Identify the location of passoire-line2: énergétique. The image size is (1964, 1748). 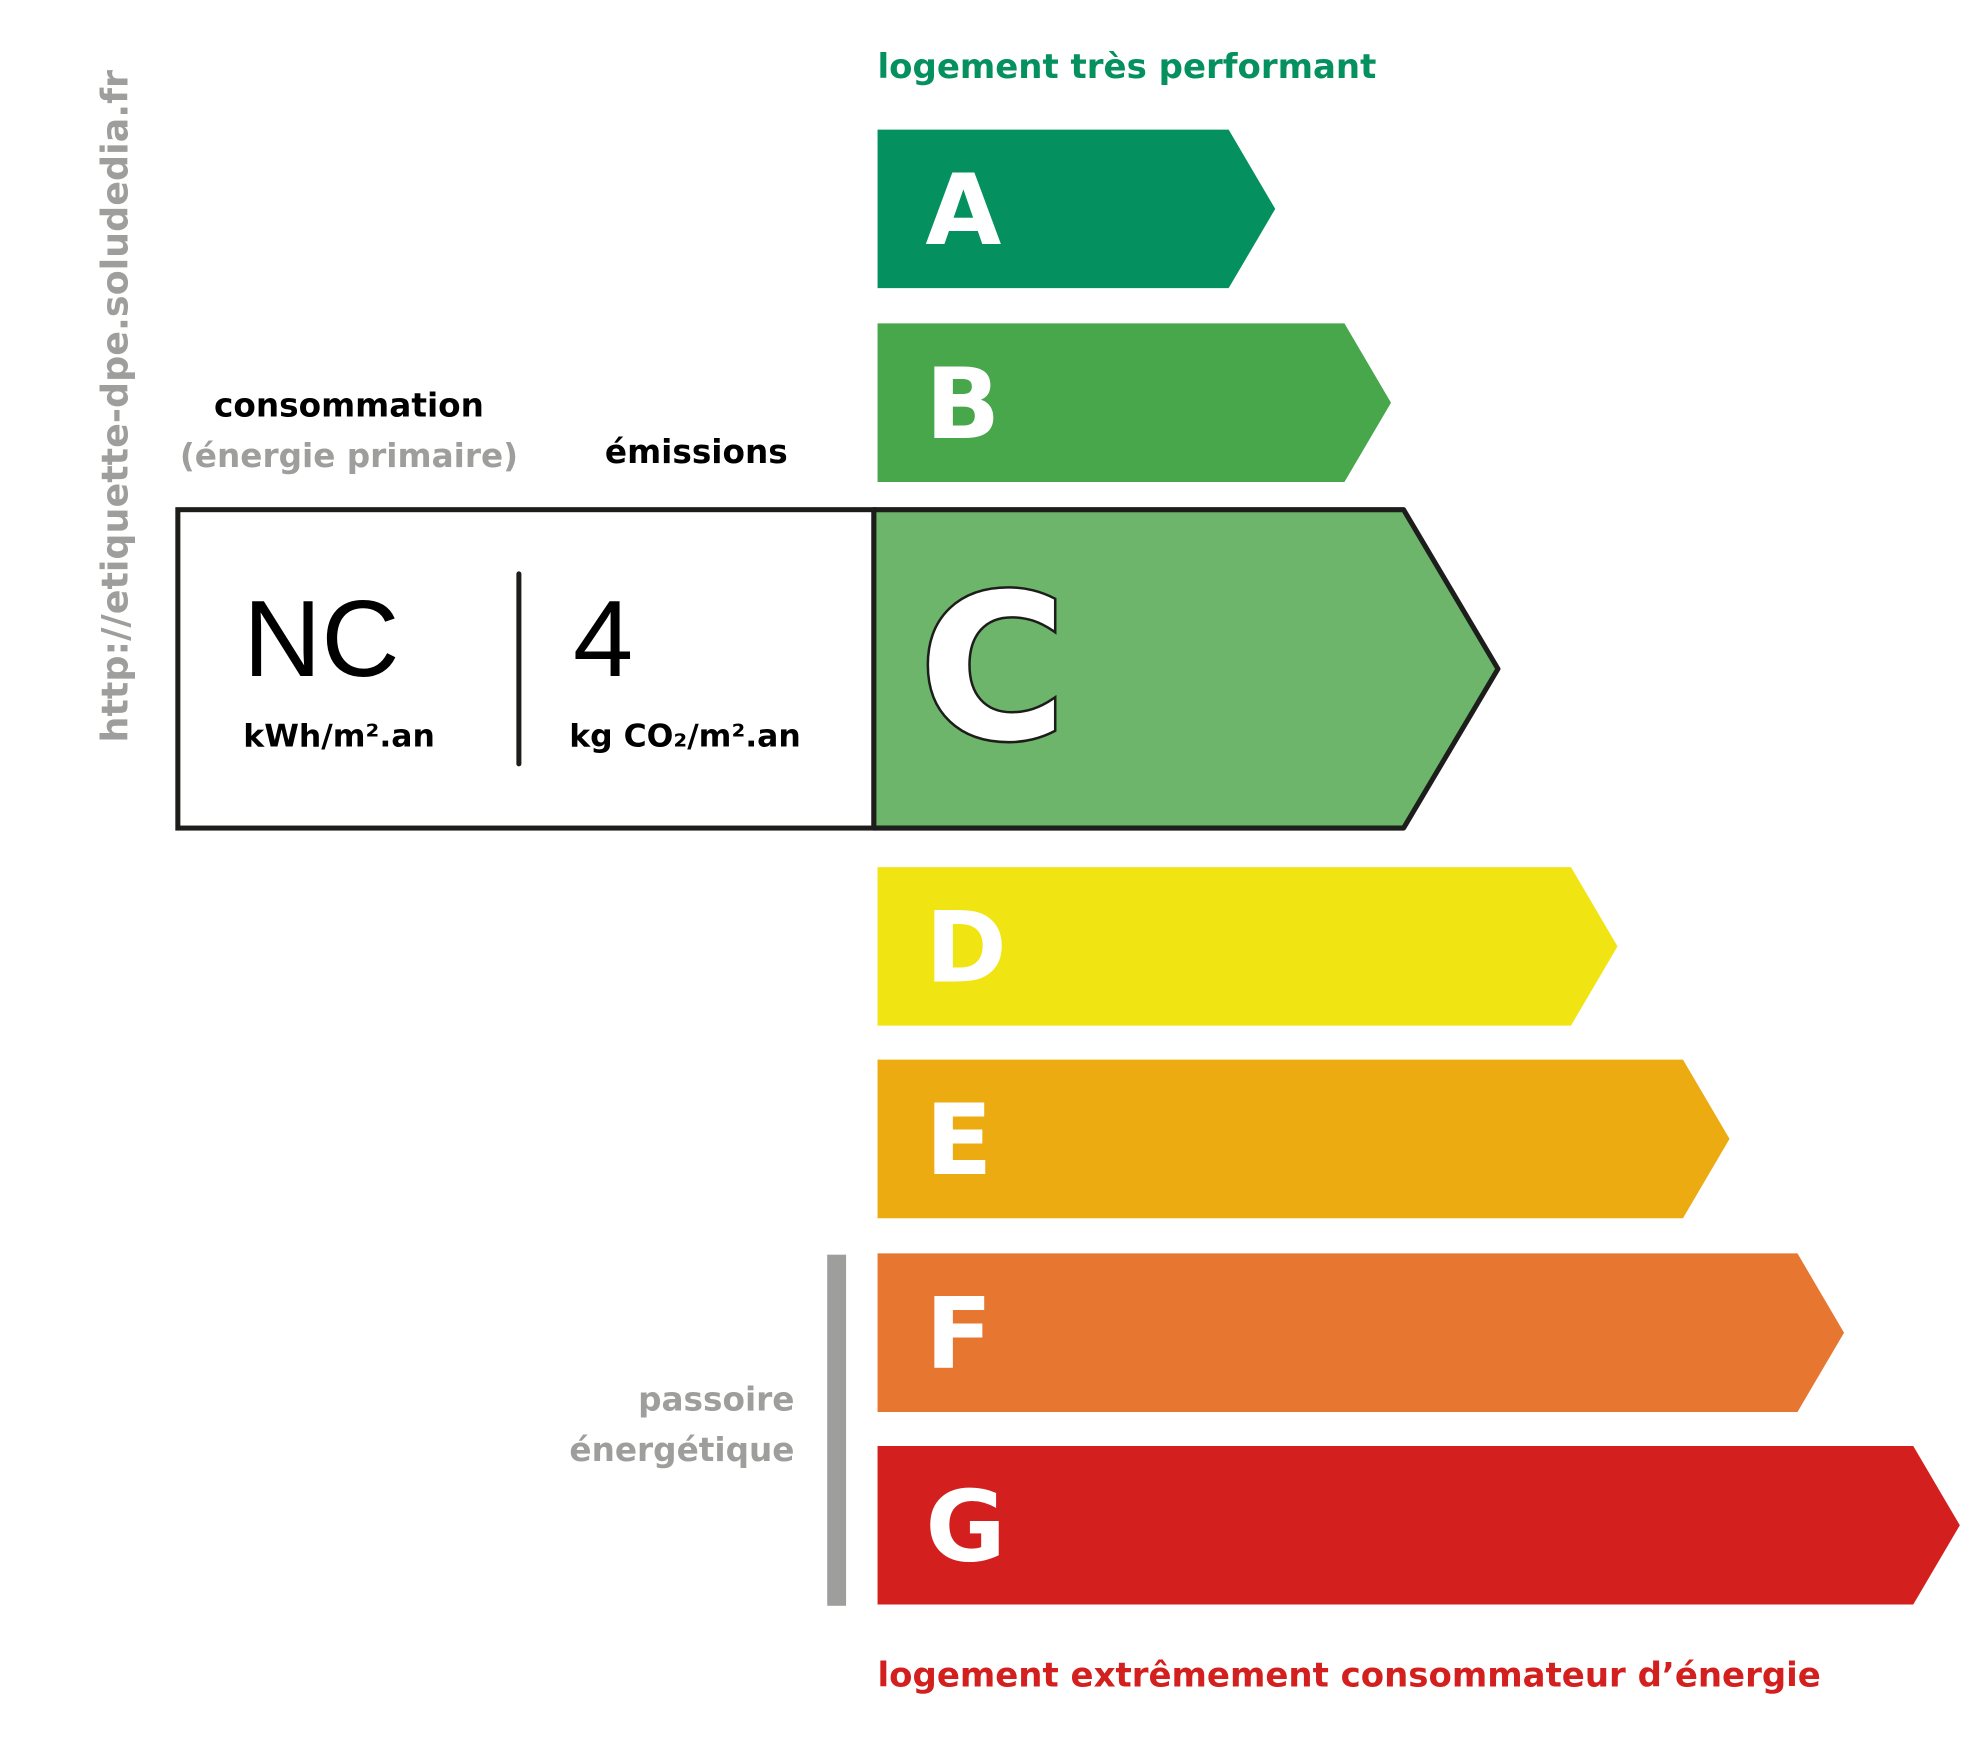
(681, 1450).